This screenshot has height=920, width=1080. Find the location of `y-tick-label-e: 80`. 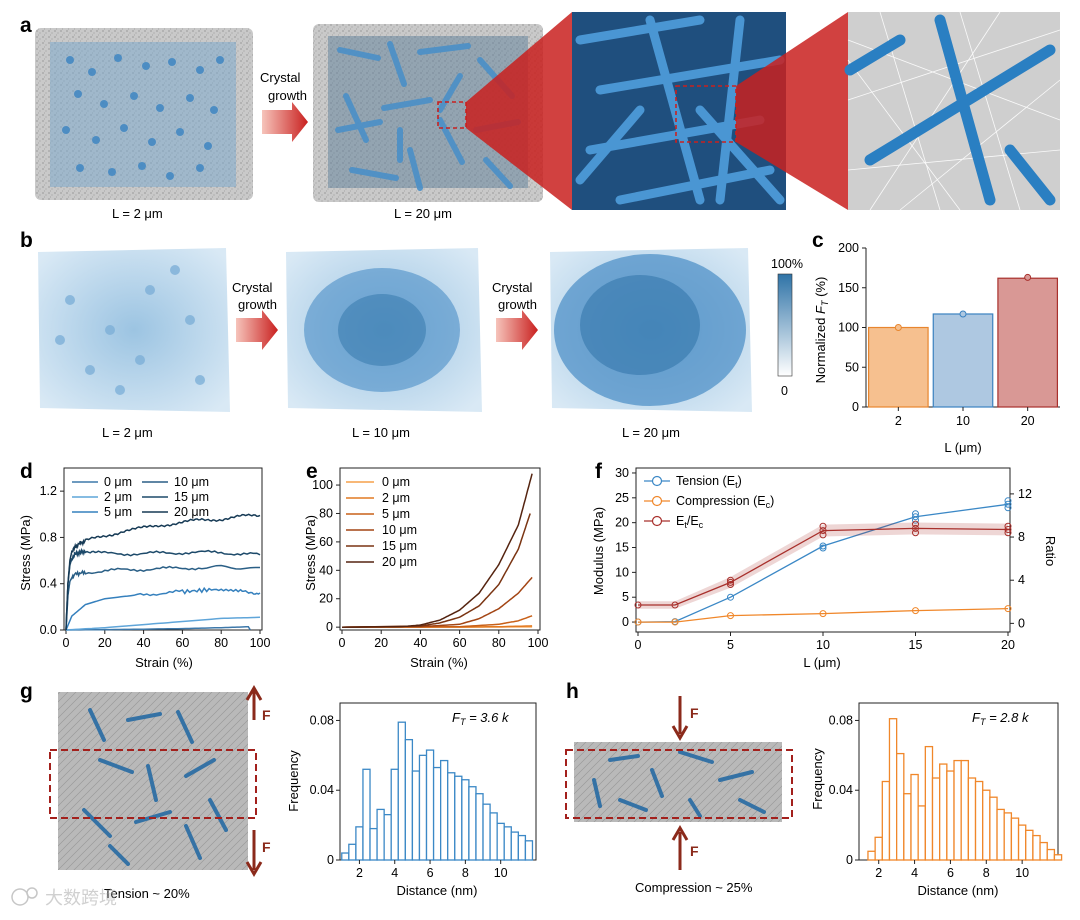

y-tick-label-e: 80 is located at coordinates (326, 513).